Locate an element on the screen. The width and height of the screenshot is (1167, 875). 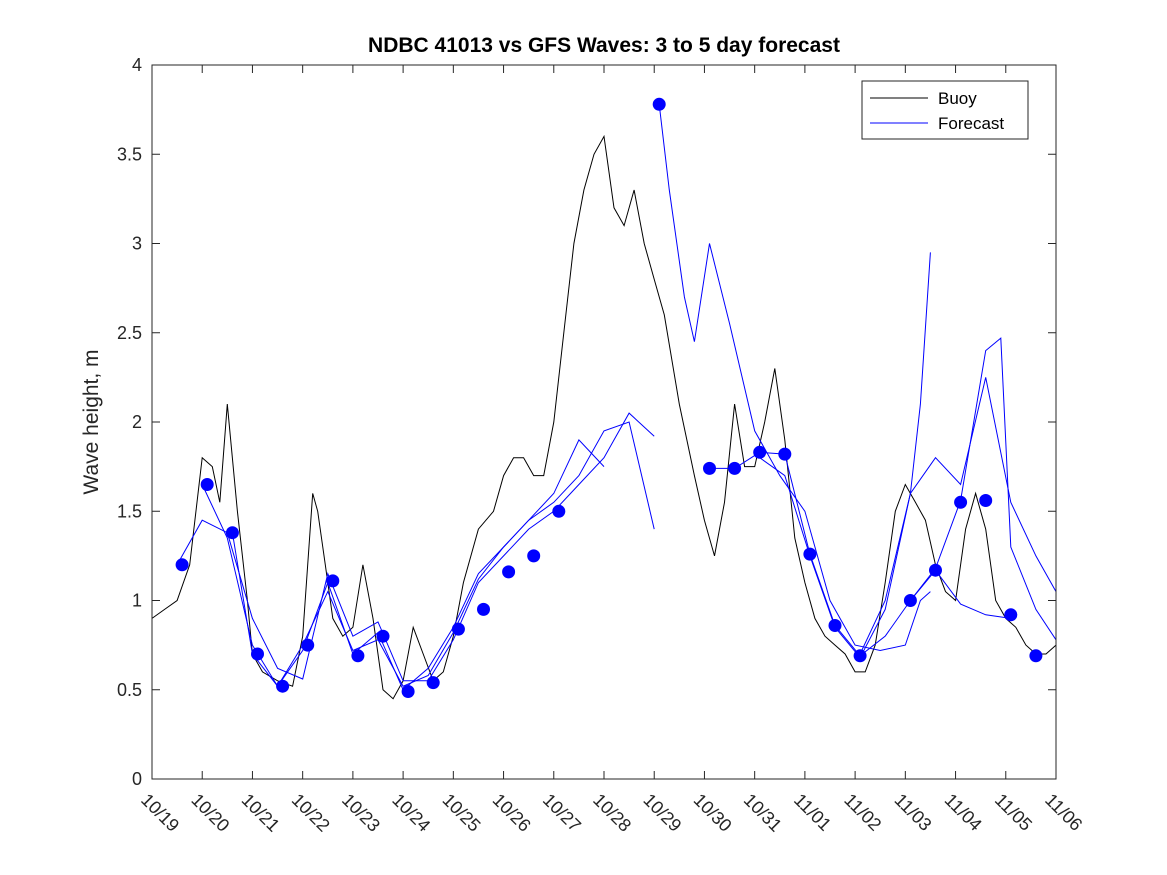
x-tick-label: 10/31 is located at coordinates (763, 813).